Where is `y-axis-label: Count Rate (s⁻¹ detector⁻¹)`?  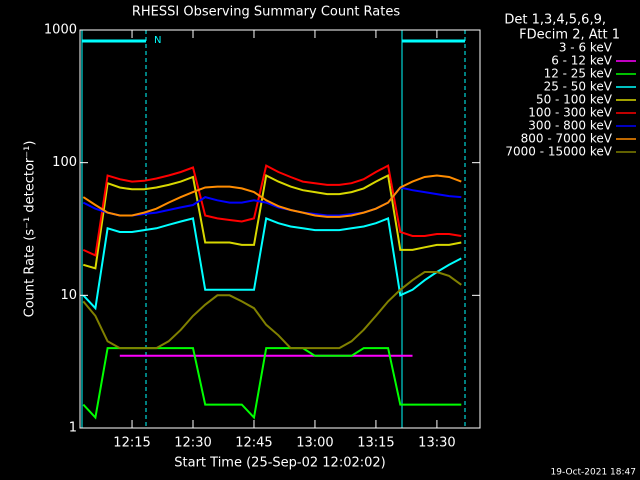 y-axis-label: Count Rate (s⁻¹ detector⁻¹) is located at coordinates (30, 229).